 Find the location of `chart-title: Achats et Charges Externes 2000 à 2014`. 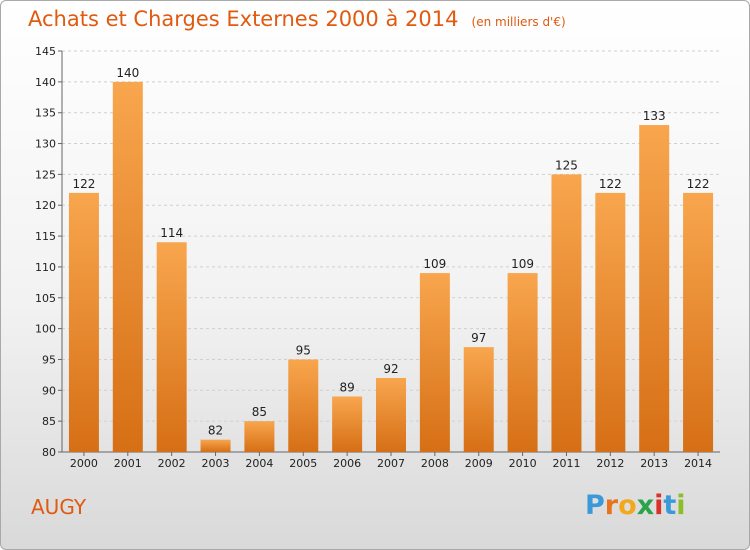

chart-title: Achats et Charges Externes 2000 à 2014 is located at coordinates (243, 19).